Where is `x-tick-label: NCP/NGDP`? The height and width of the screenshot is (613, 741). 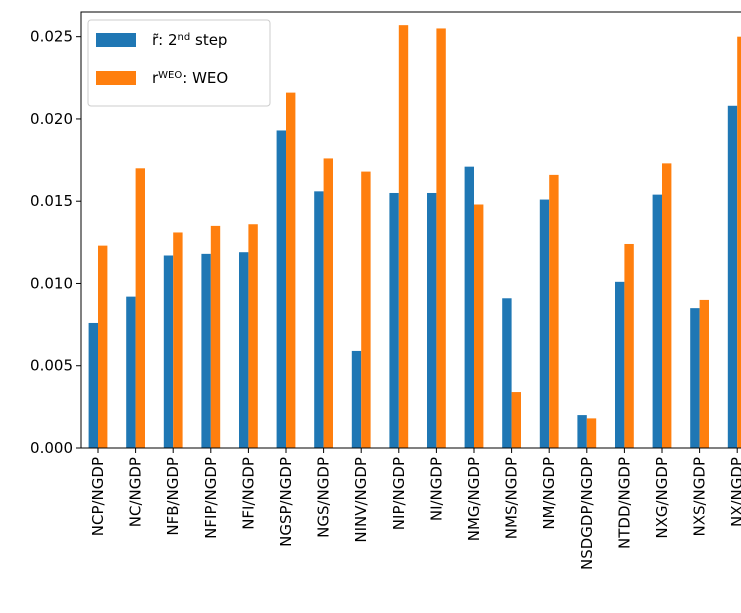
x-tick-label: NCP/NGDP is located at coordinates (98, 496).